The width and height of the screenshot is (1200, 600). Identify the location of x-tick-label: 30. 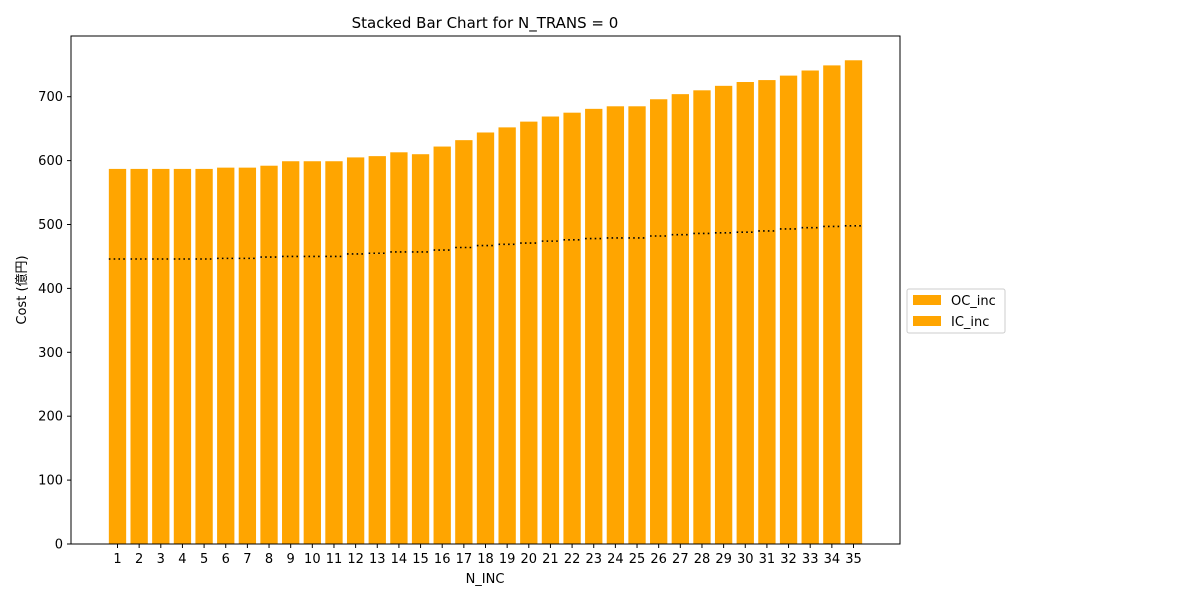
(745, 559).